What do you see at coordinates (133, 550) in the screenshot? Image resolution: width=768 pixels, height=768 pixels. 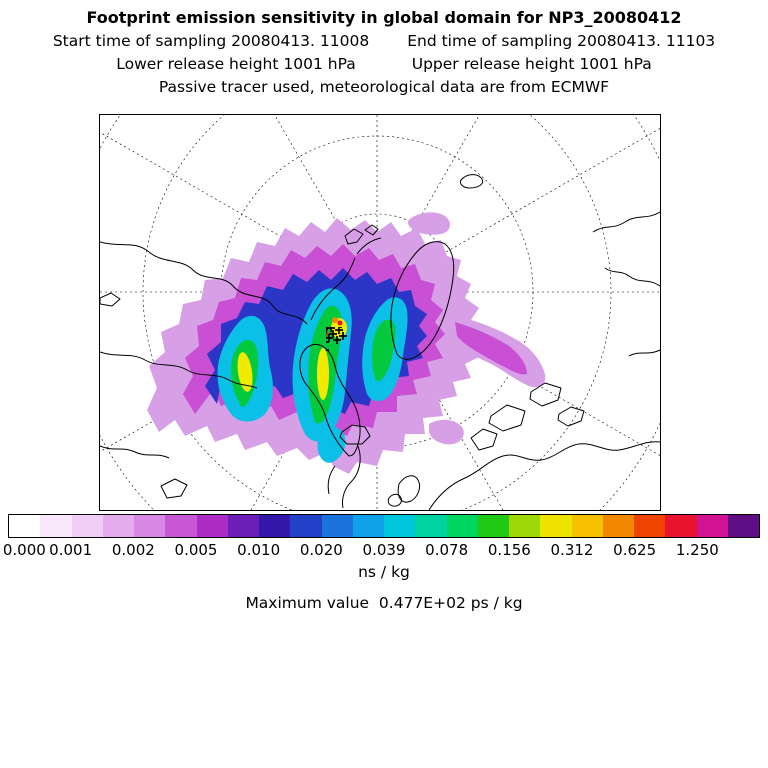 I see `colorbar-tick-label: 0.002` at bounding box center [133, 550].